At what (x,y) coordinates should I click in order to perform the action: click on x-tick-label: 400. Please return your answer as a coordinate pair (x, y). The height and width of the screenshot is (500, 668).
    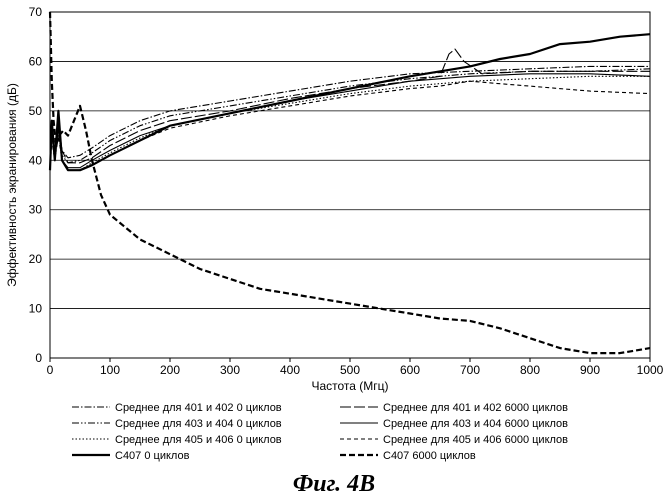
    Looking at the image, I should click on (290, 370).